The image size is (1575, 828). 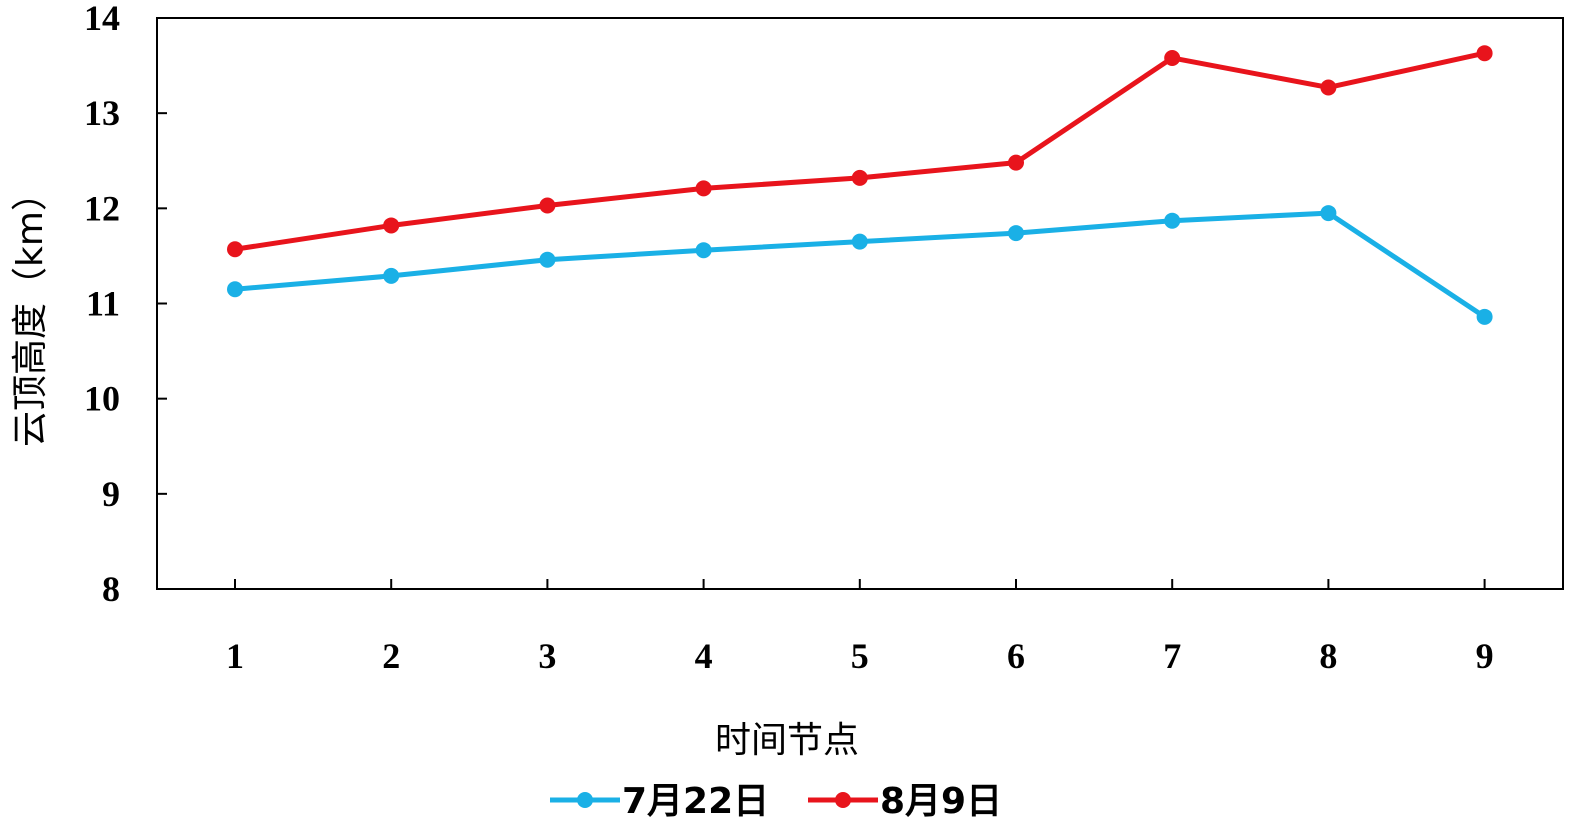 I want to click on legend-item-2: 8月9日, so click(x=905, y=801).